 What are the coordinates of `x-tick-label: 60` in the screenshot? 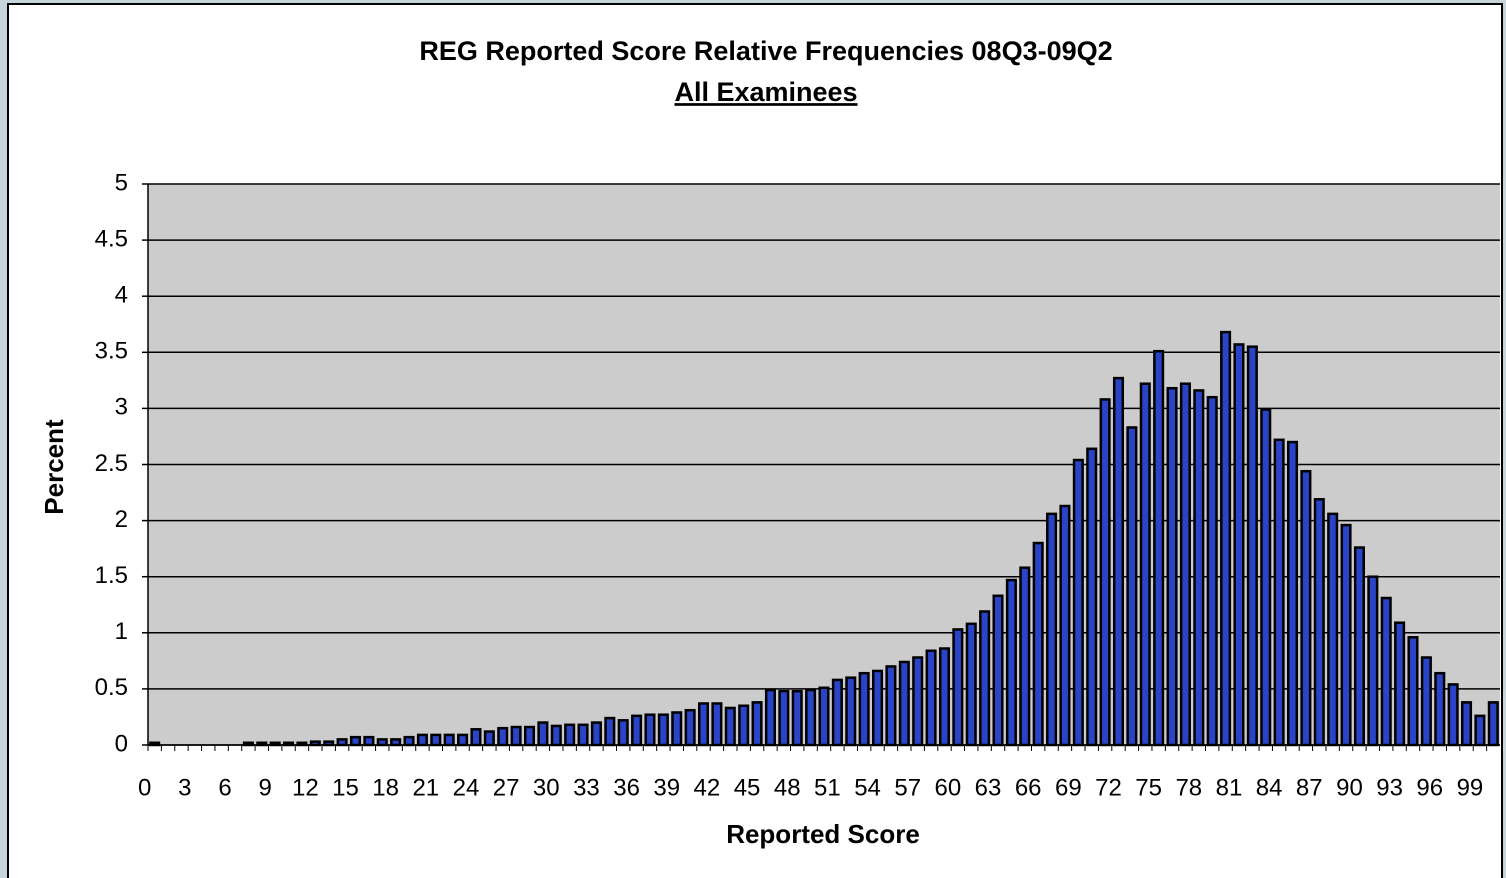 It's located at (948, 787).